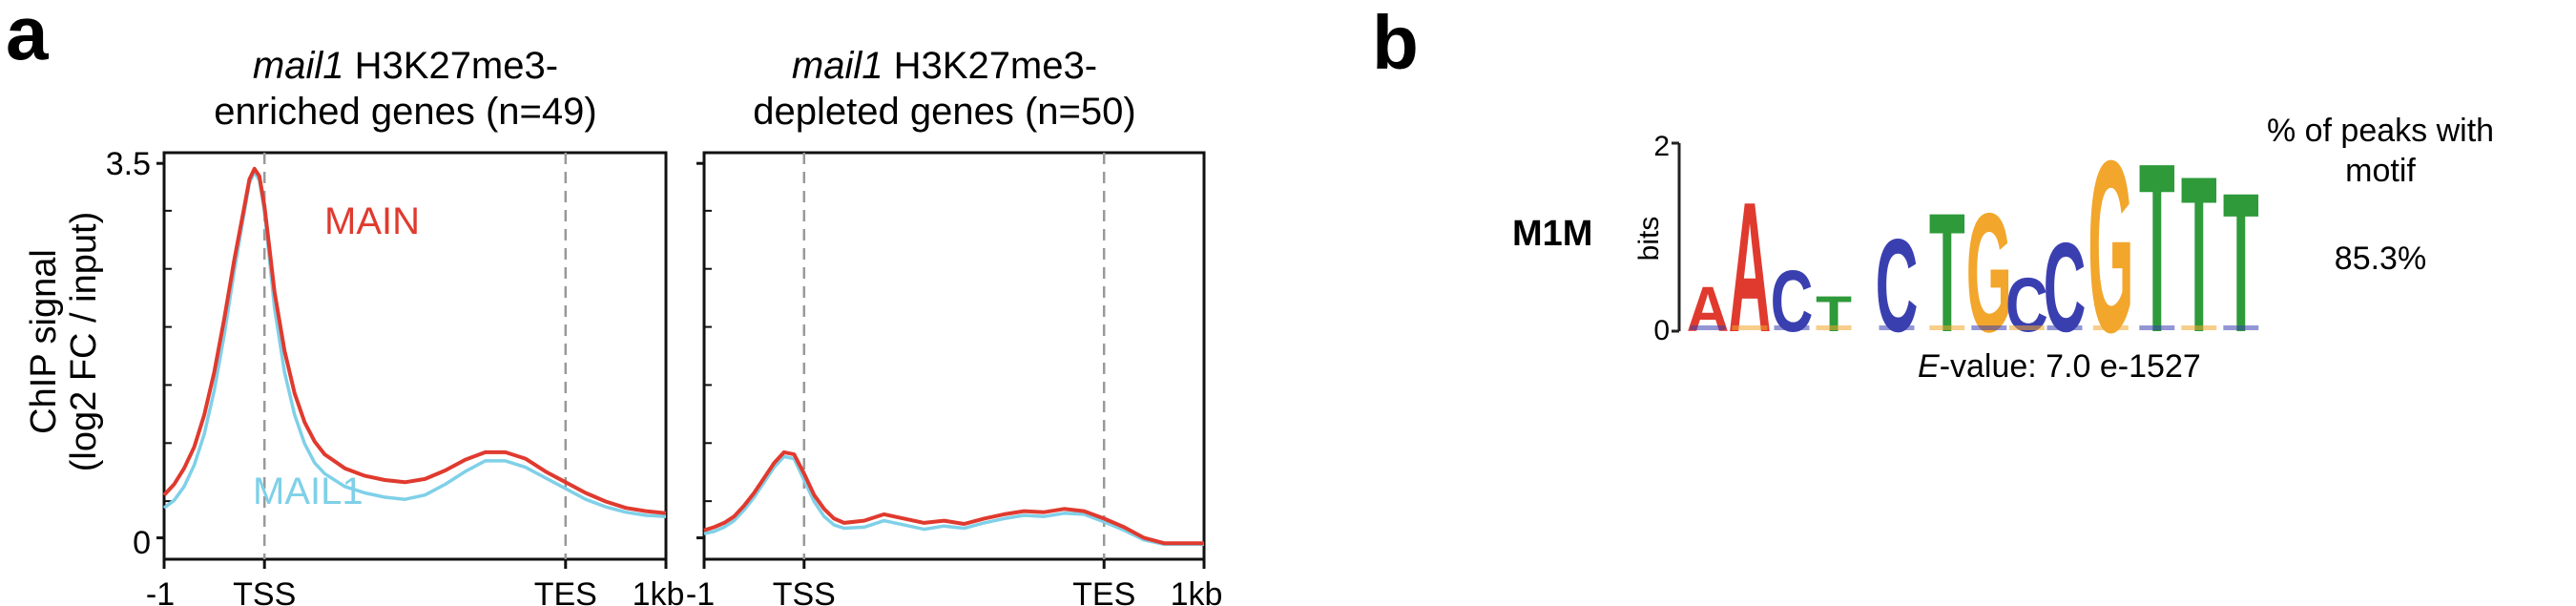 This screenshot has height=606, width=2576. What do you see at coordinates (1750, 266) in the screenshot?
I see `logo-letter-1: A` at bounding box center [1750, 266].